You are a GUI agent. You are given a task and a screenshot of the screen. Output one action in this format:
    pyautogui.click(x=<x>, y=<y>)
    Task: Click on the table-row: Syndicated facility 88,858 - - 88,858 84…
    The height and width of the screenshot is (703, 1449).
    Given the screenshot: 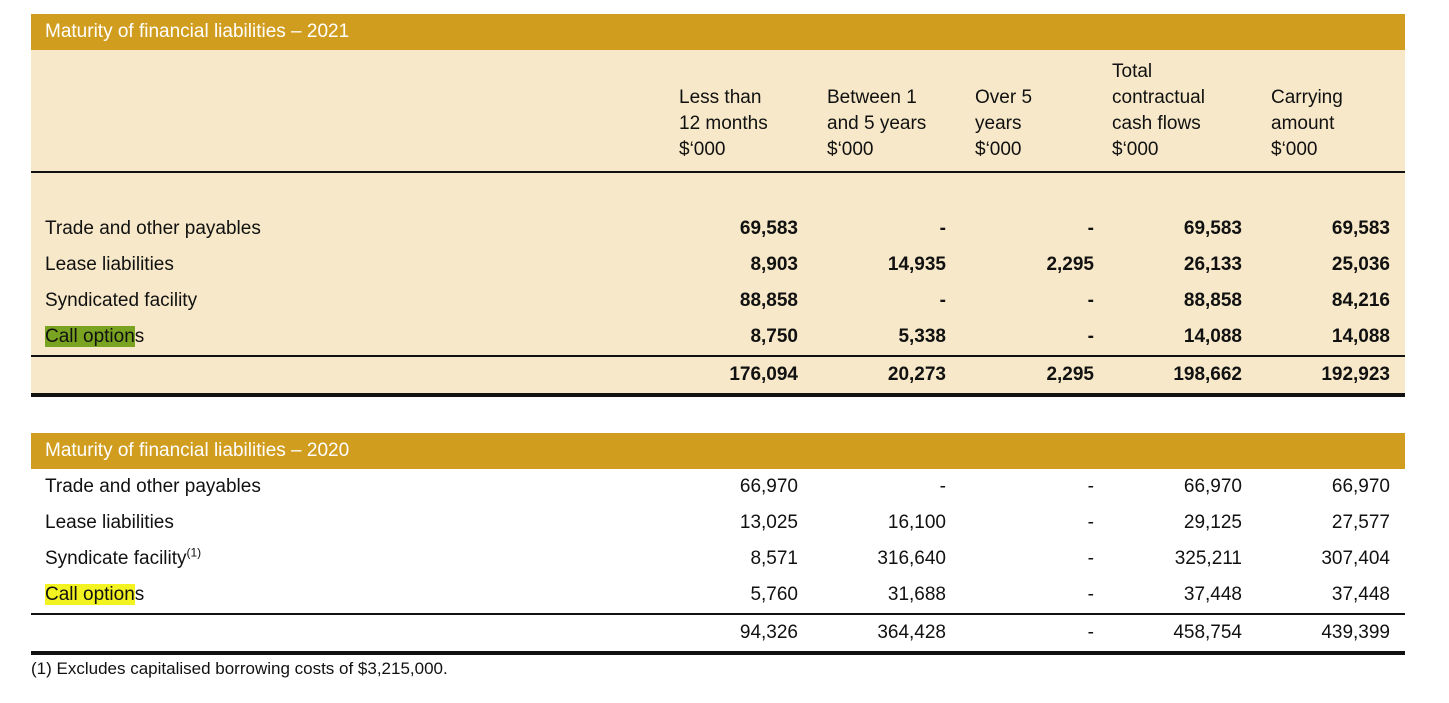 What is the action you would take?
    pyautogui.click(x=718, y=301)
    